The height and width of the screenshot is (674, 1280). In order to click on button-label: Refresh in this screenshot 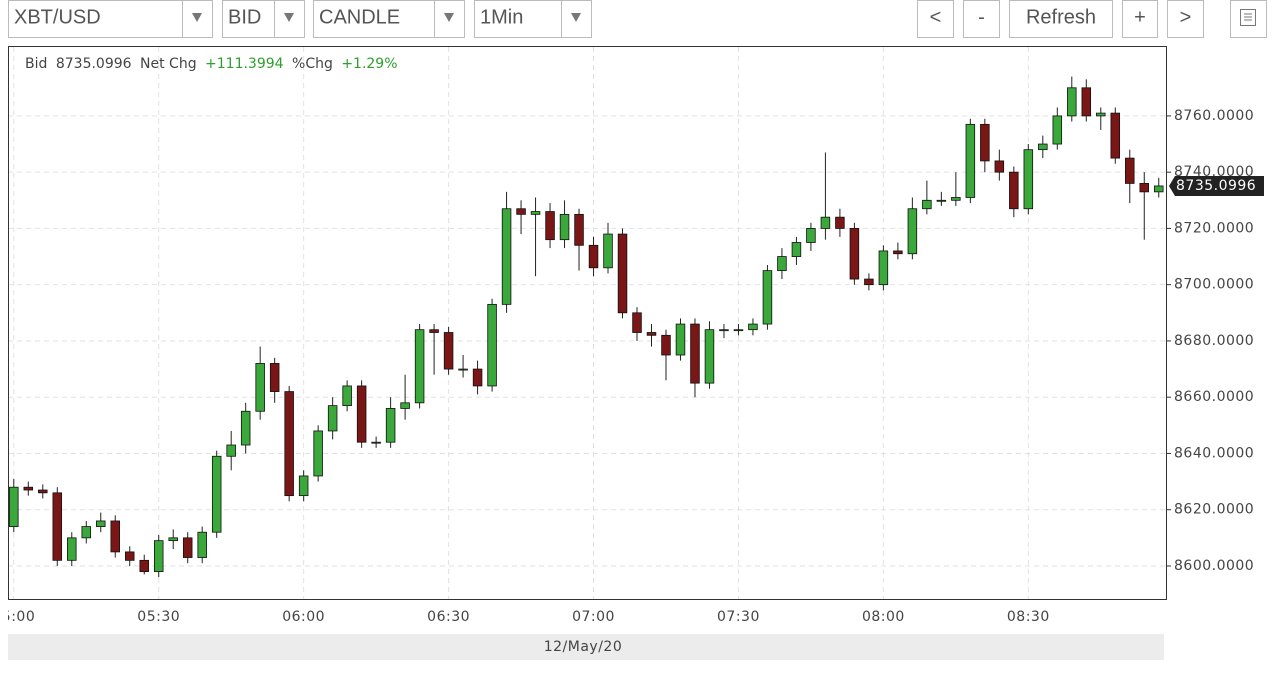, I will do `click(1061, 17)`.